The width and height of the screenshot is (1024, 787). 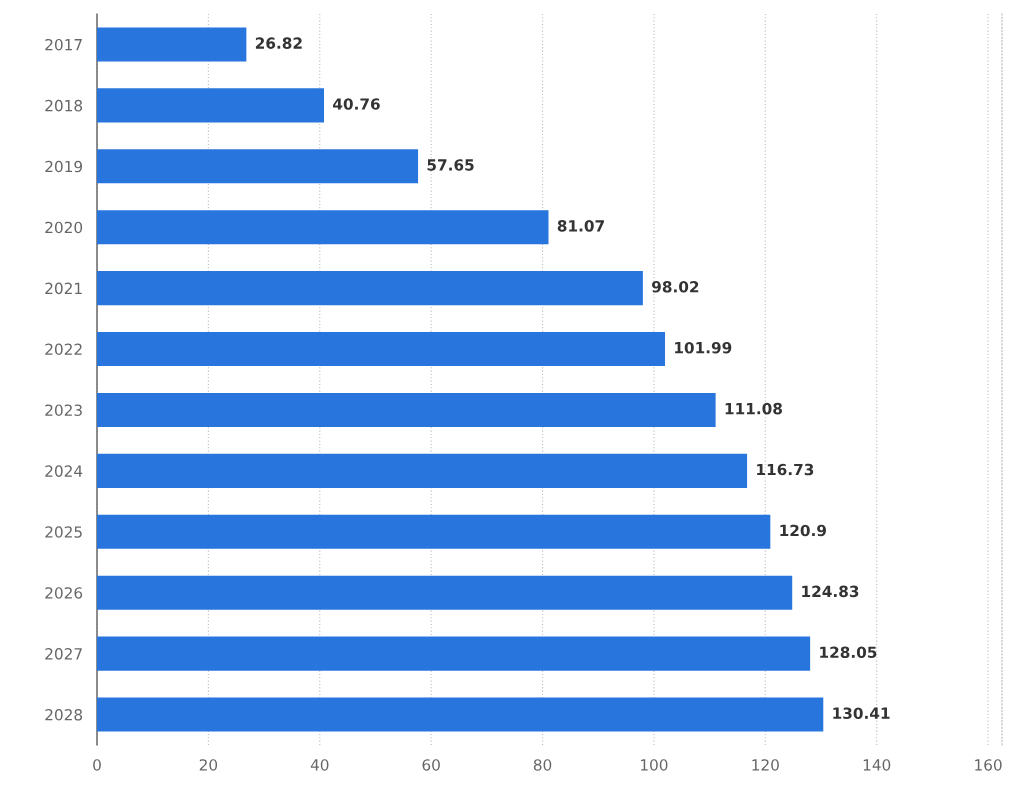 What do you see at coordinates (830, 591) in the screenshot?
I see `data-label: 124.83` at bounding box center [830, 591].